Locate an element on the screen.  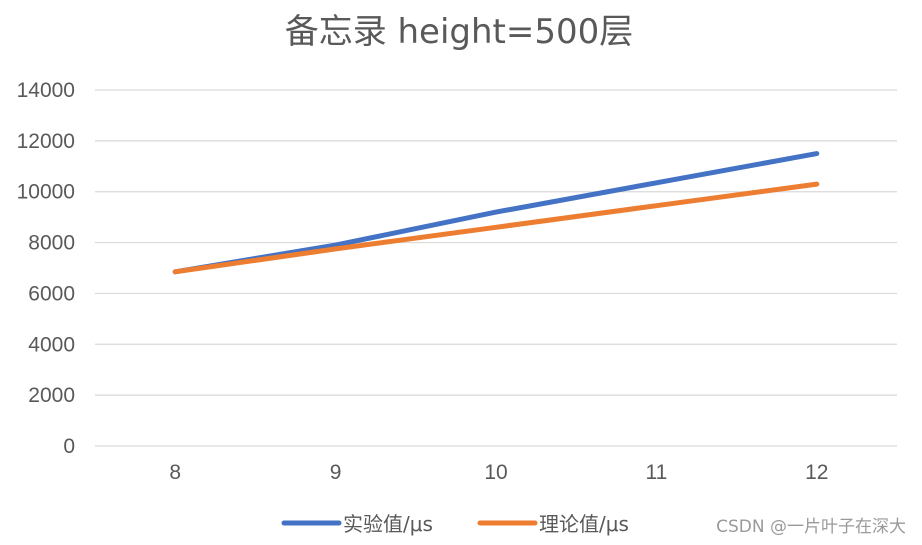
x-axis-tick-labels: 8 9 10 11 12 is located at coordinates (498, 472).